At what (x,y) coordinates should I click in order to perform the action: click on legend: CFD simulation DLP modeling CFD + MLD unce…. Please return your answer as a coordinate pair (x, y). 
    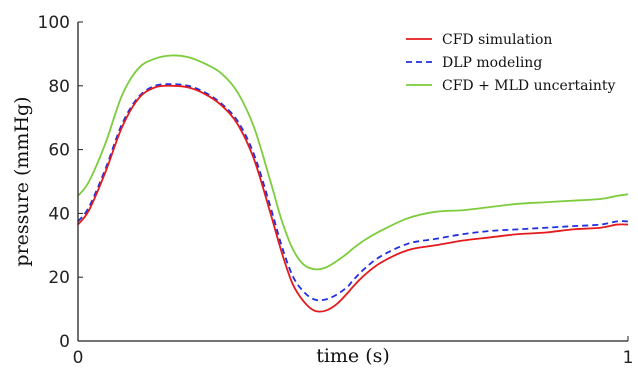
    Looking at the image, I should click on (511, 63).